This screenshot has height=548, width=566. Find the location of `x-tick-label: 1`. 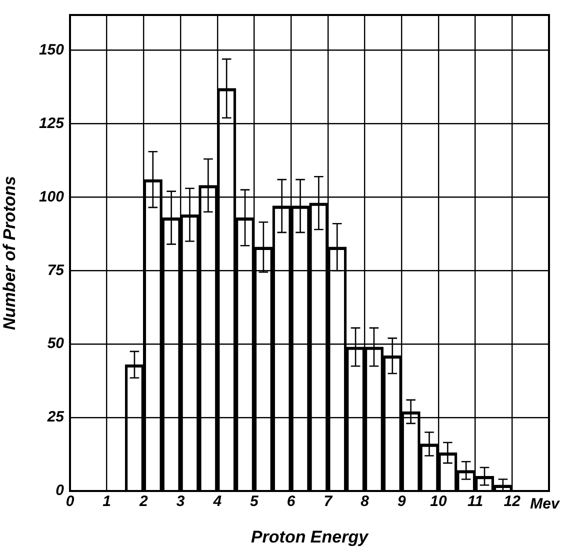

x-tick-label: 1 is located at coordinates (107, 501).